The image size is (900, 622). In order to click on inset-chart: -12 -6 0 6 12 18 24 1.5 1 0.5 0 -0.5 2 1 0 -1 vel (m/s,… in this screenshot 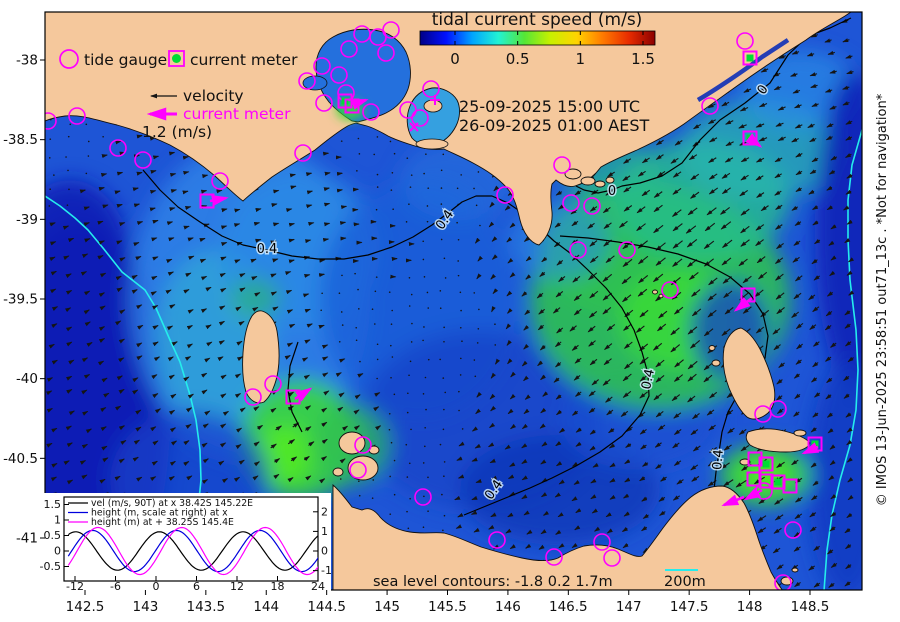, I will do `click(186, 543)`.